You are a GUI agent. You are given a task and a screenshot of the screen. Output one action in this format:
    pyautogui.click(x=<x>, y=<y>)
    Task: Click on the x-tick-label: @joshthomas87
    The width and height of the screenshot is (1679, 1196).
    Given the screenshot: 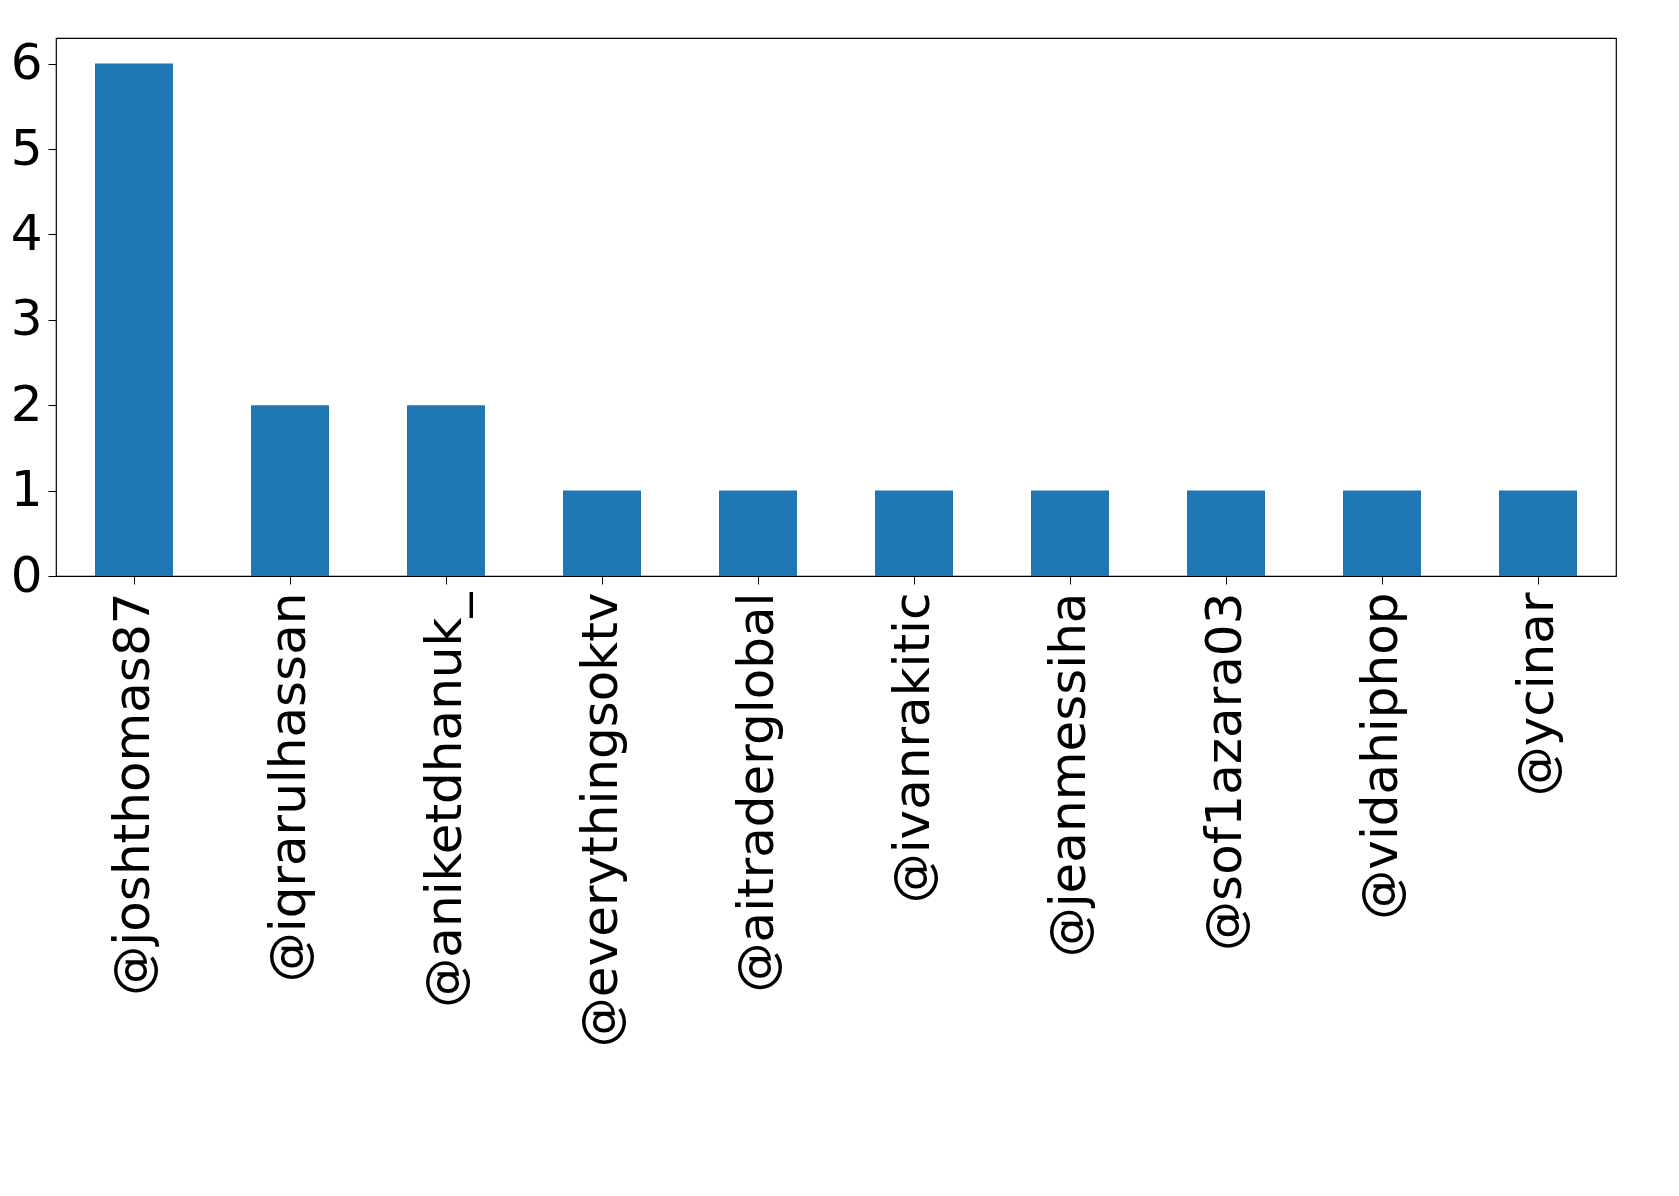 What is the action you would take?
    pyautogui.click(x=132, y=794)
    